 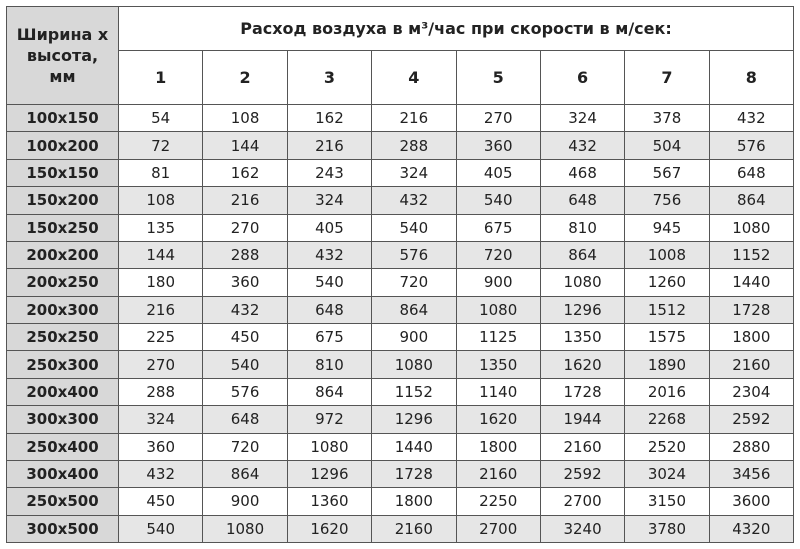 What do you see at coordinates (667, 118) in the screenshot?
I see `table-cell: 378` at bounding box center [667, 118].